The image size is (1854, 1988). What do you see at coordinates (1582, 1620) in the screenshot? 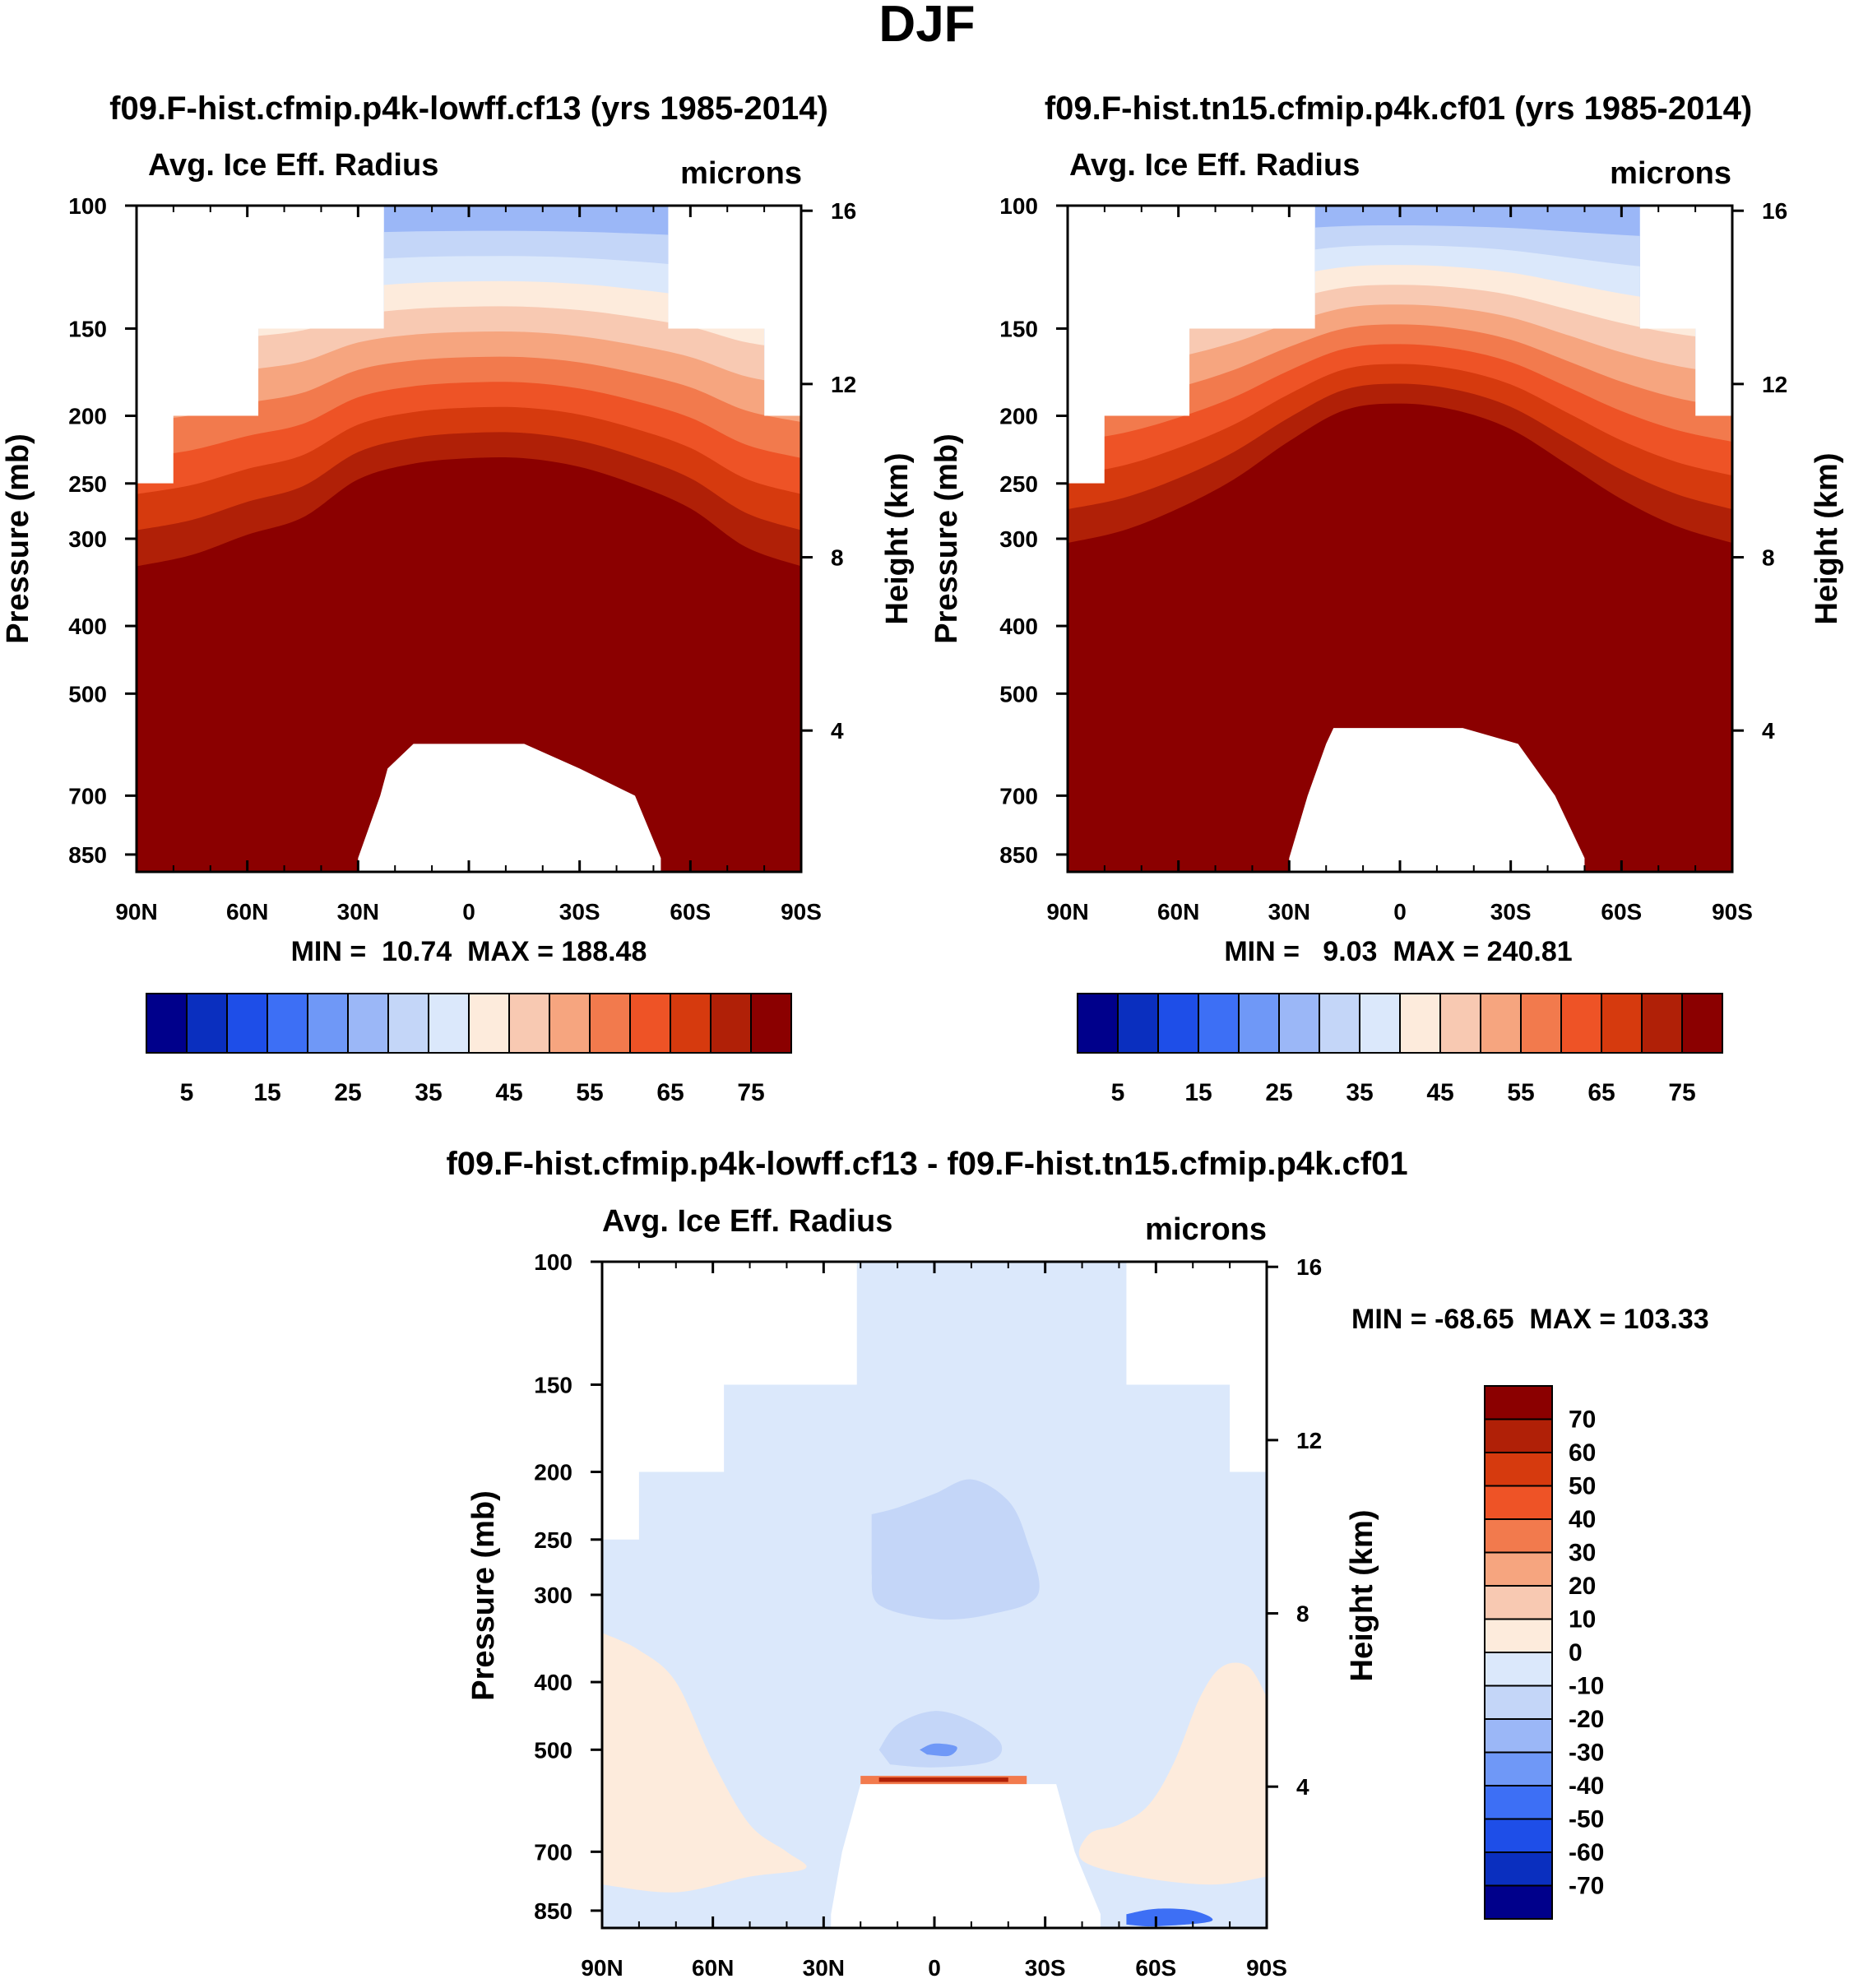
I see `colorbar-label: 10` at bounding box center [1582, 1620].